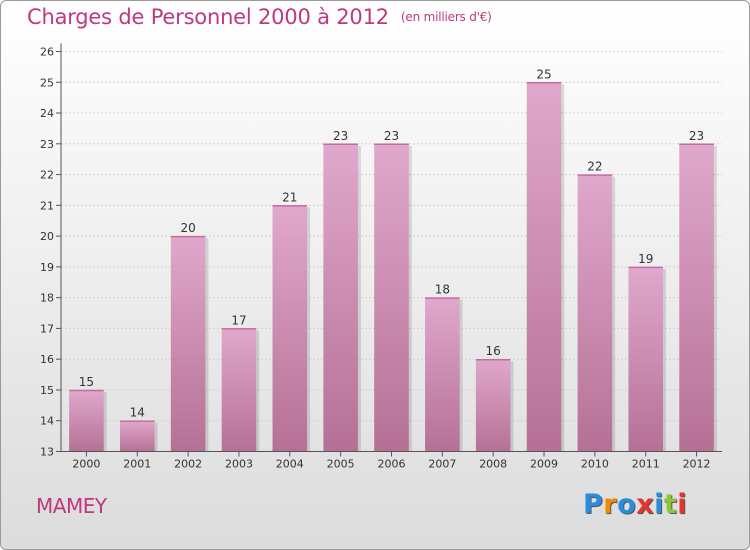 This screenshot has height=550, width=750. Describe the element at coordinates (544, 464) in the screenshot. I see `x-tick-label: 2009` at that location.